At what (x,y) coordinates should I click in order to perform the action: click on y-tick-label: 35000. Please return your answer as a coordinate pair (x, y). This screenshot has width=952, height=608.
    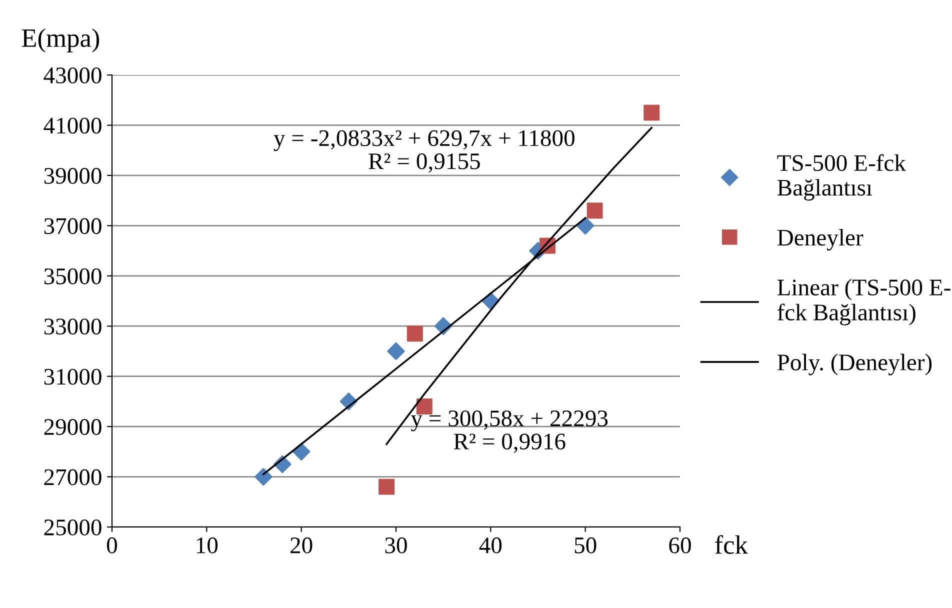
    Looking at the image, I should click on (73, 276).